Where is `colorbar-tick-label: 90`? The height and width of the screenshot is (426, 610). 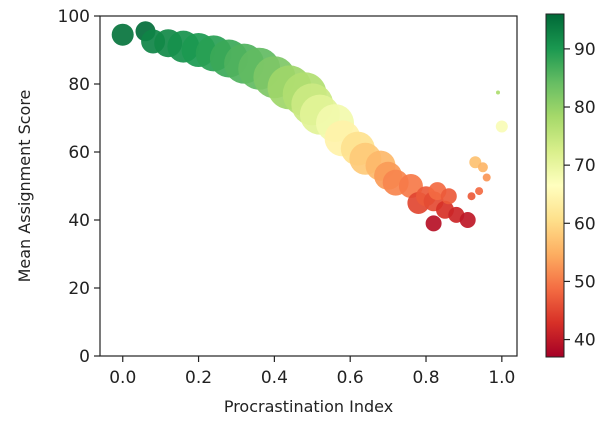
colorbar-tick-label: 90 is located at coordinates (585, 50).